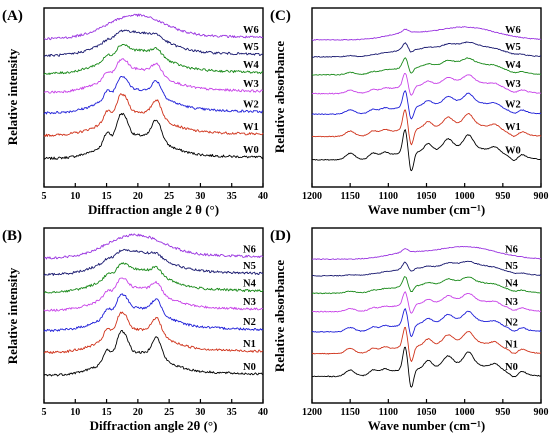  Describe the element at coordinates (280, 16) in the screenshot. I see `panel-label: (C)` at that location.